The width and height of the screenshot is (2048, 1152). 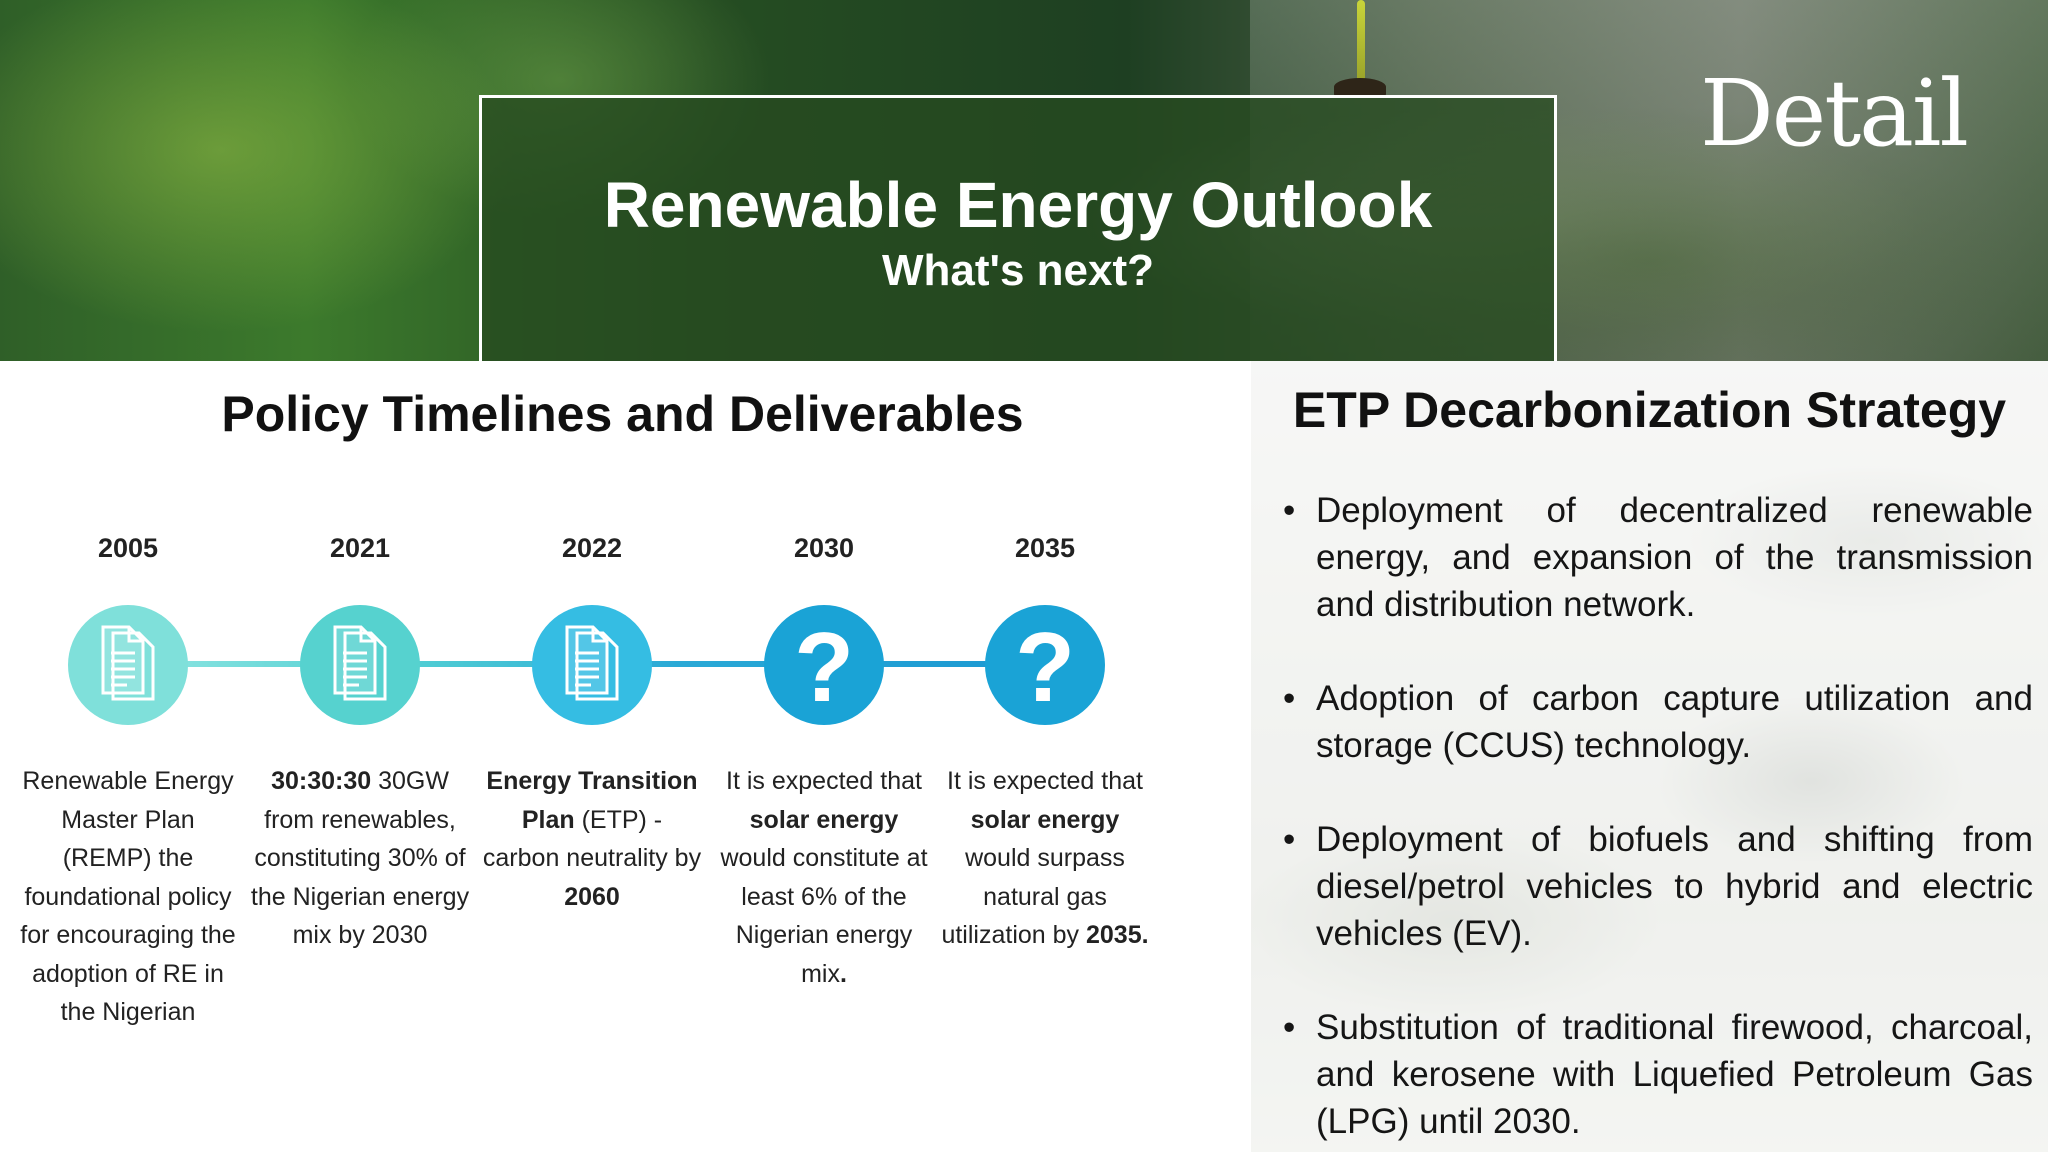 I want to click on title-box: Renewable Energy Outlook What's next?, so click(x=1018, y=228).